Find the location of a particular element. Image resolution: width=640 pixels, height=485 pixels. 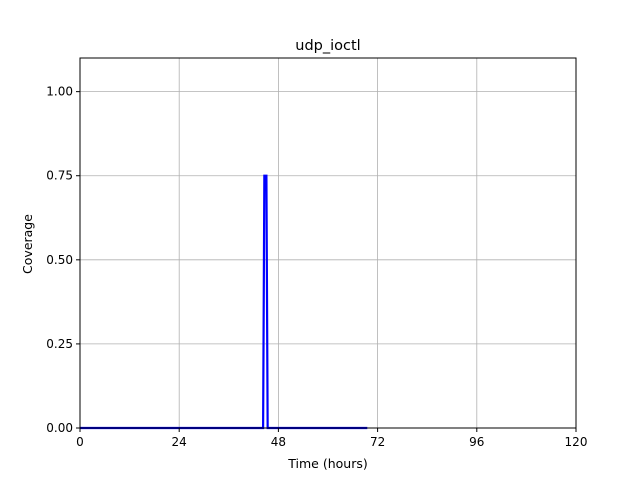

x-tick-label: 24 is located at coordinates (179, 442).